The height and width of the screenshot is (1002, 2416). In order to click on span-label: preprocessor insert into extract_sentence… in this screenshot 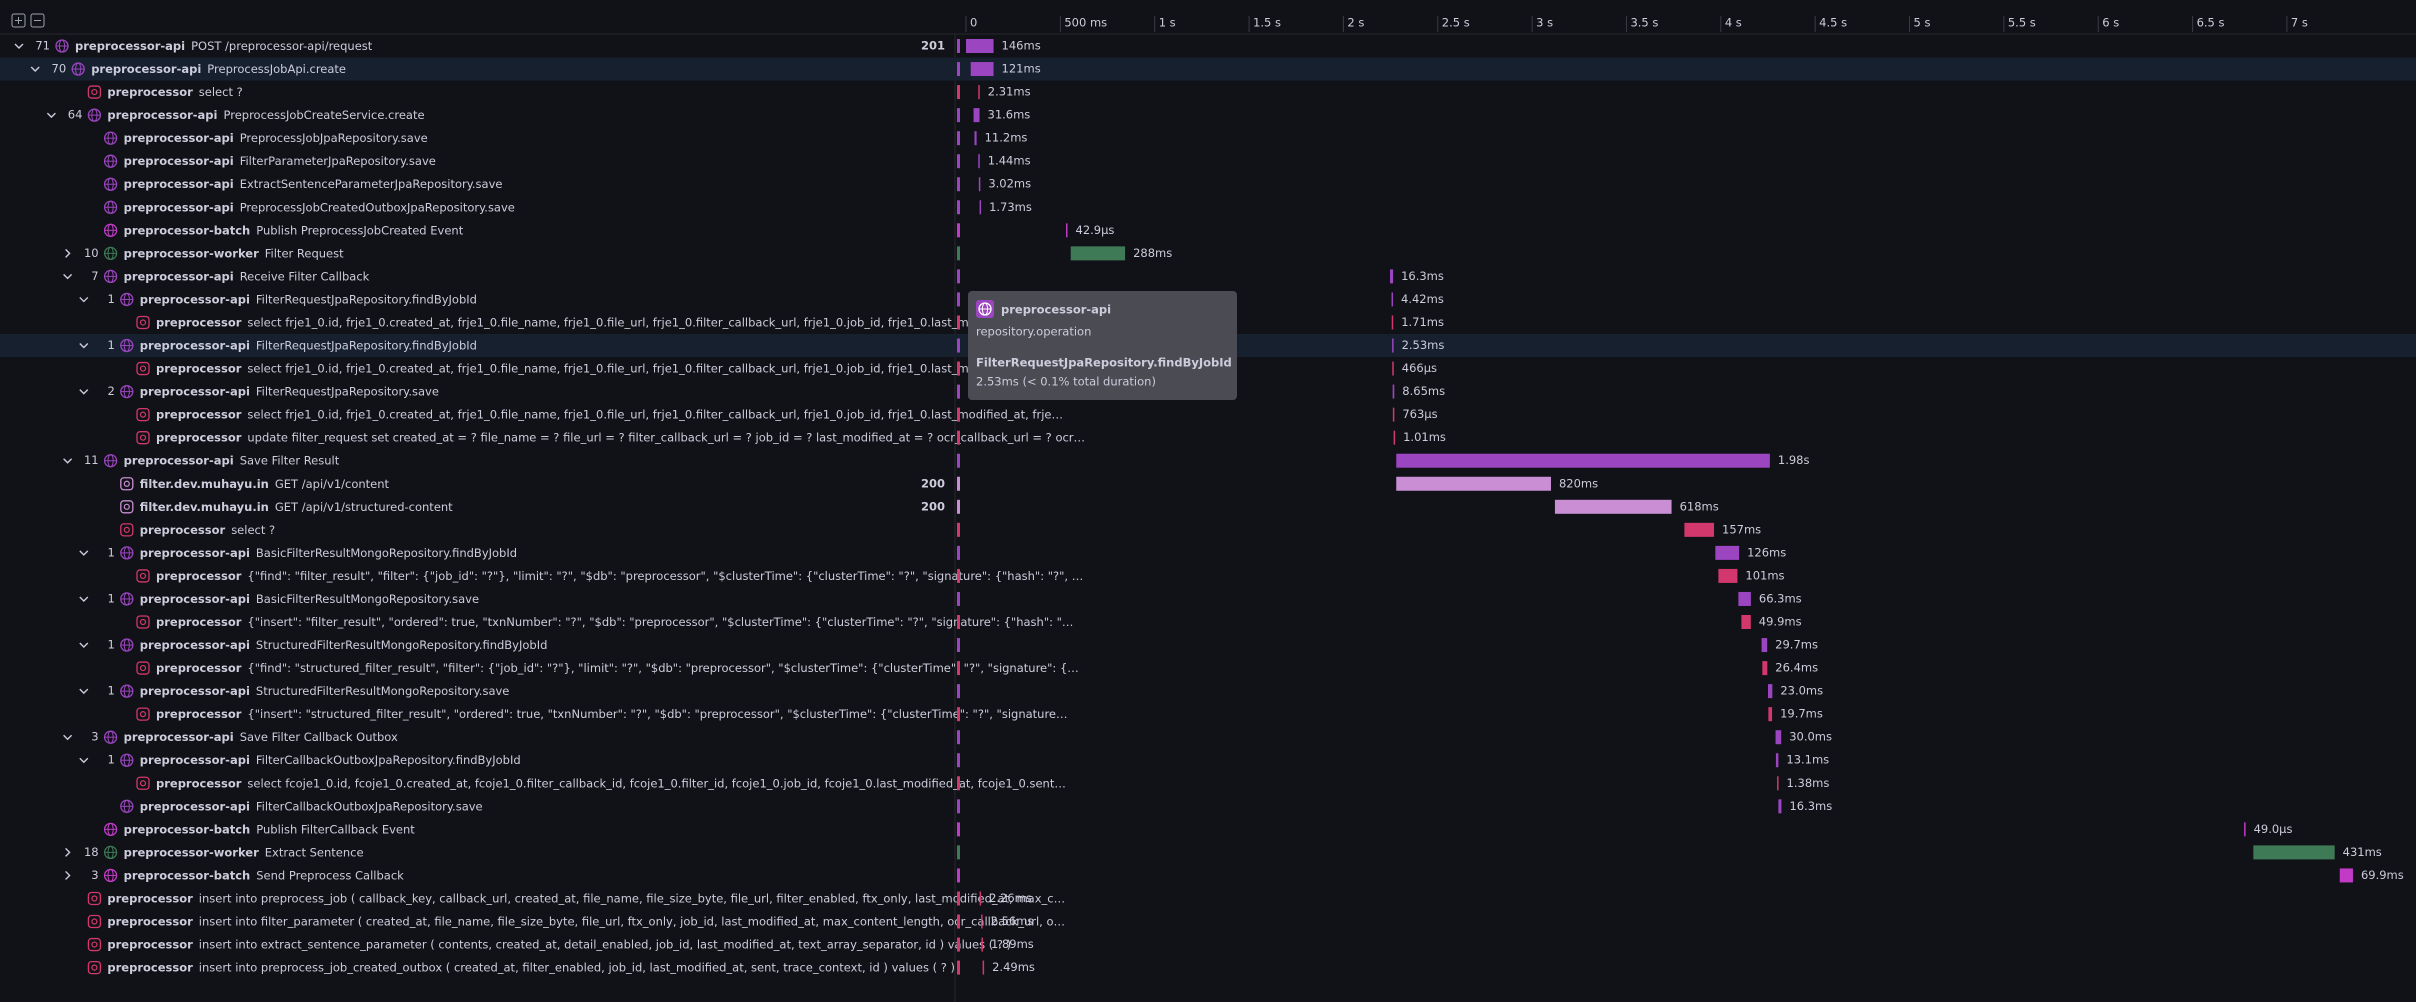, I will do `click(559, 944)`.